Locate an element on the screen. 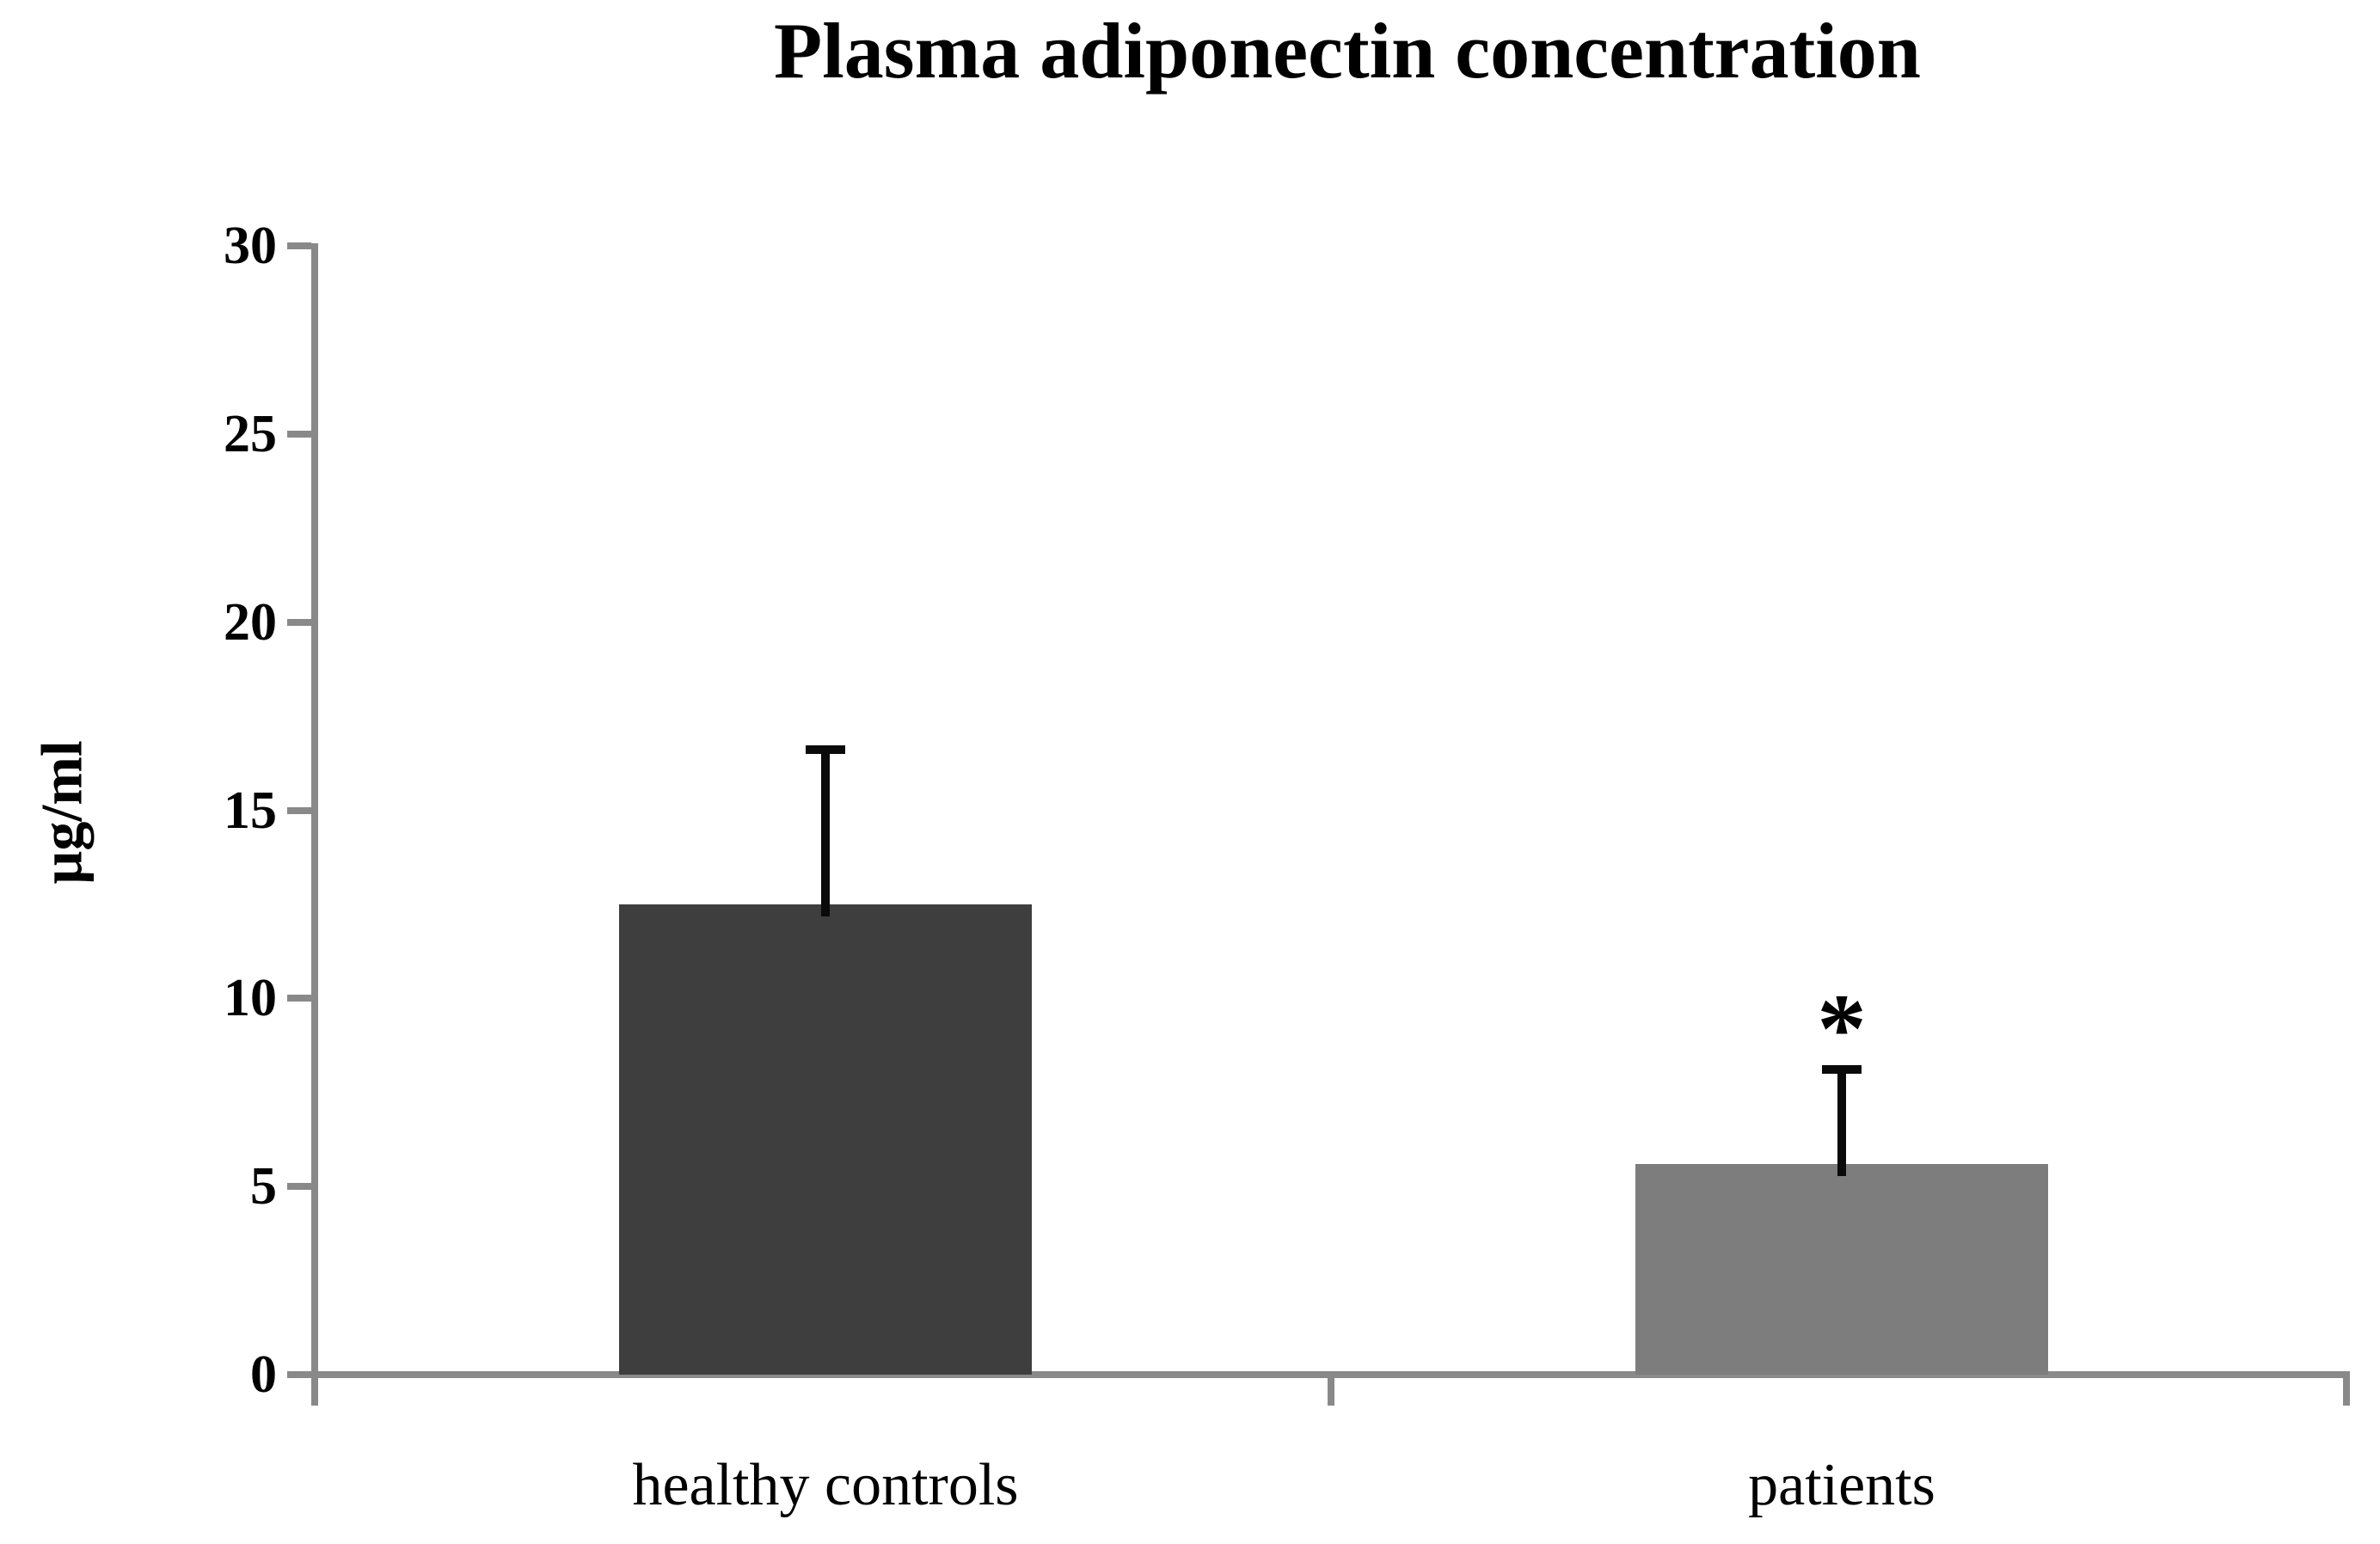 Image resolution: width=2380 pixels, height=1544 pixels. category-label: healthy controls is located at coordinates (826, 1485).